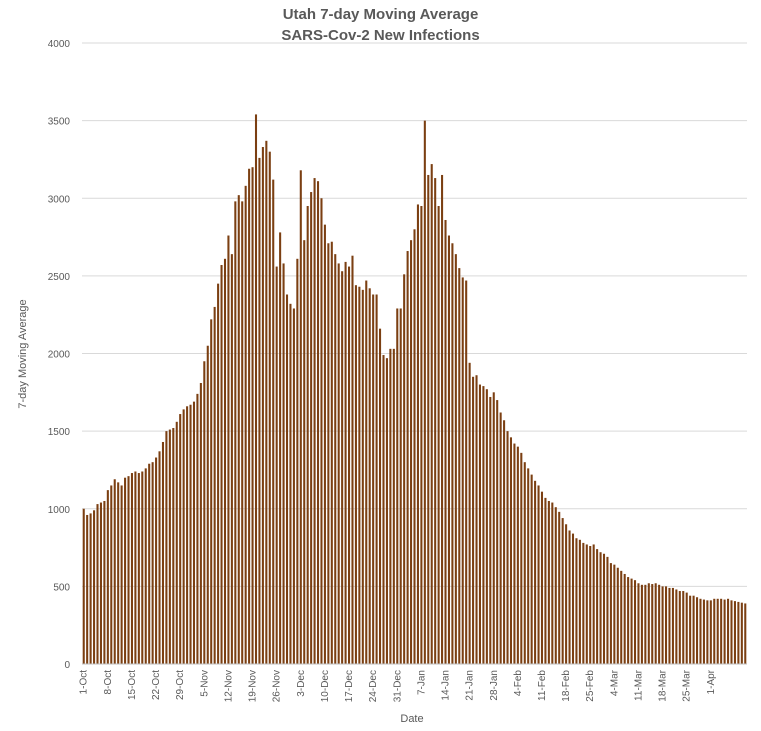 This screenshot has width=761, height=731. I want to click on x-tick-label: 1-Apr, so click(711, 681).